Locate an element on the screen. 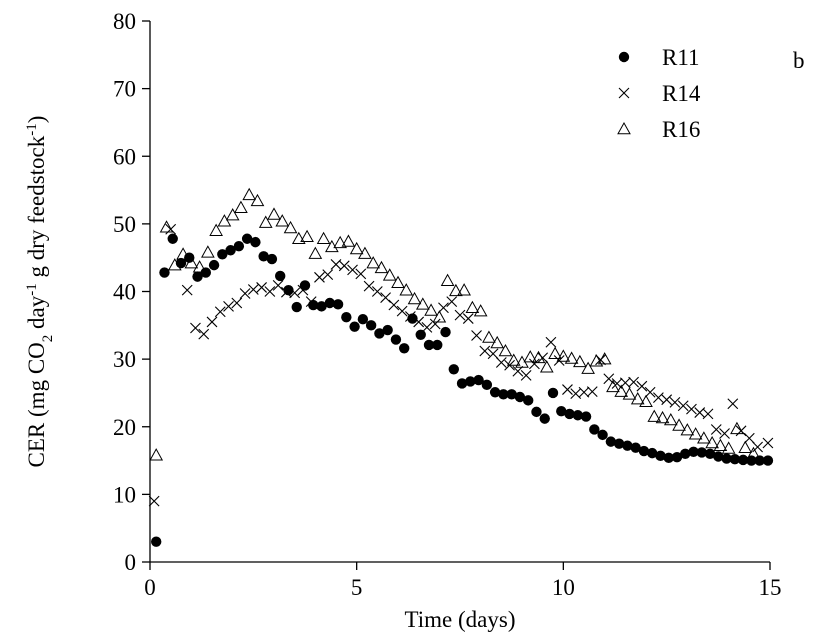 This screenshot has width=817, height=640. y-tick-label: 70 is located at coordinates (124, 89).